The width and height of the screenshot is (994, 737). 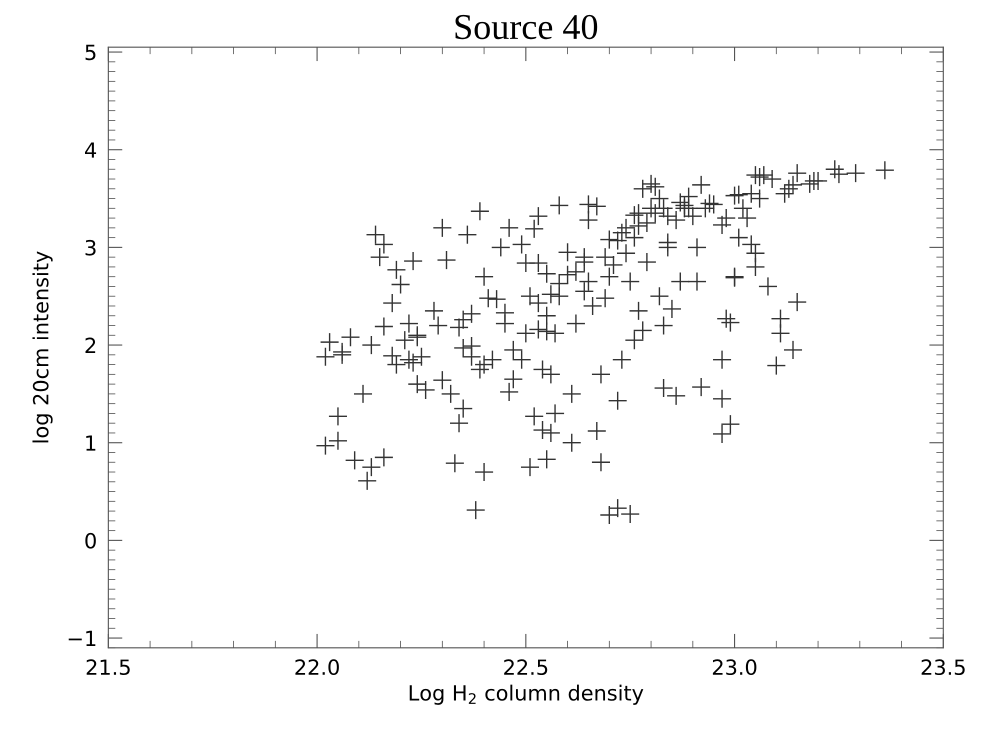 I want to click on y-tick-label: 2, so click(x=91, y=345).